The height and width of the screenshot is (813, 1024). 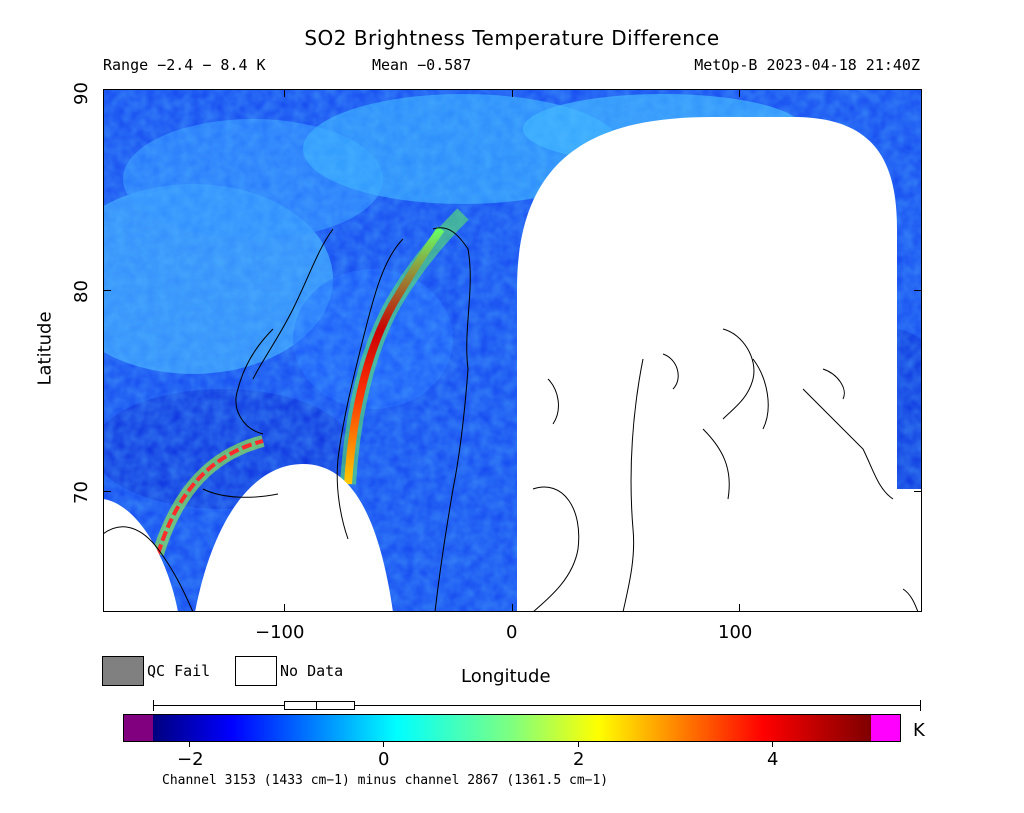 I want to click on range-readout: Range −2.4 − 8.4 K, so click(x=184, y=65).